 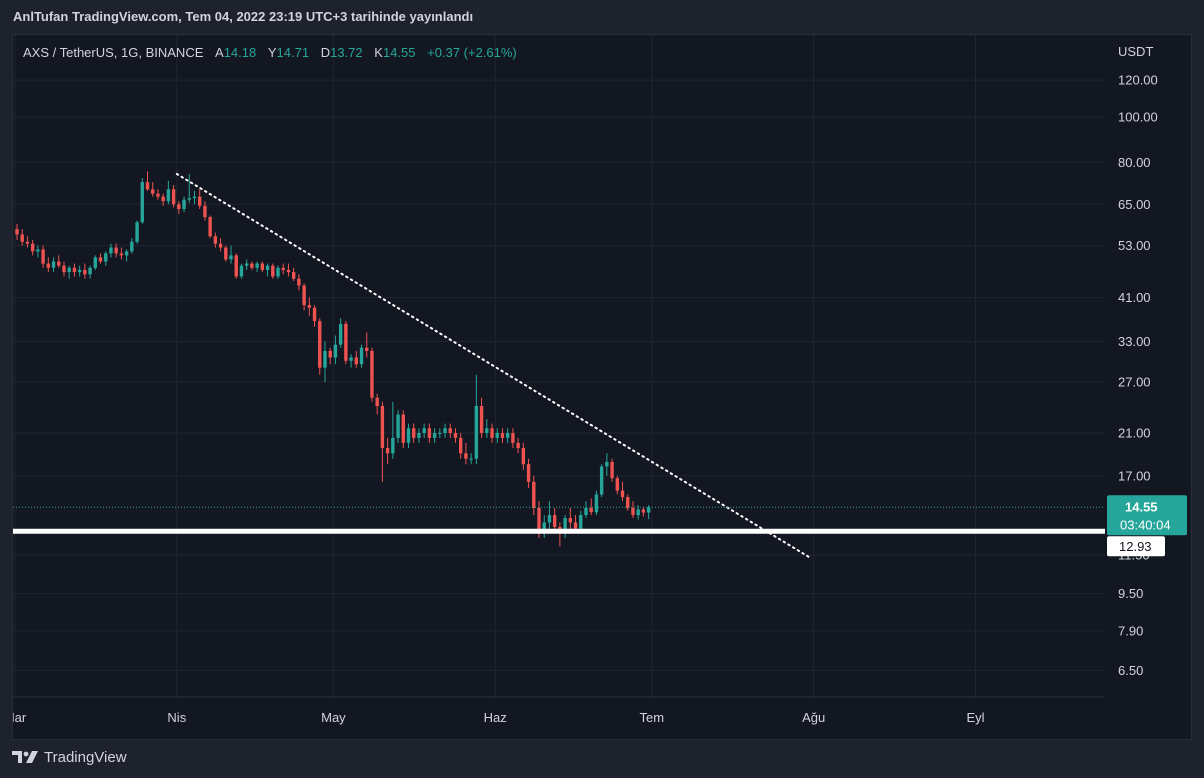 What do you see at coordinates (69, 757) in the screenshot?
I see `footer-brand: TradingView` at bounding box center [69, 757].